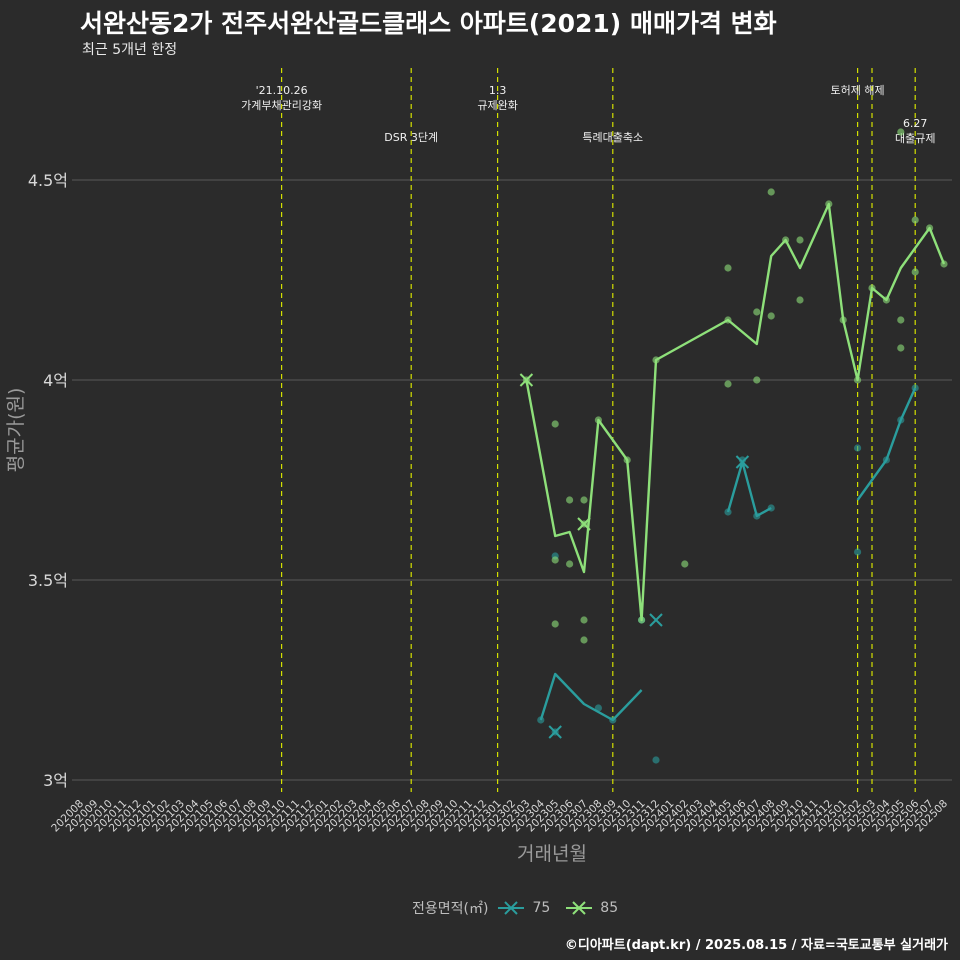 The height and width of the screenshot is (960, 960). What do you see at coordinates (498, 90) in the screenshot?
I see `event-label: 1.3` at bounding box center [498, 90].